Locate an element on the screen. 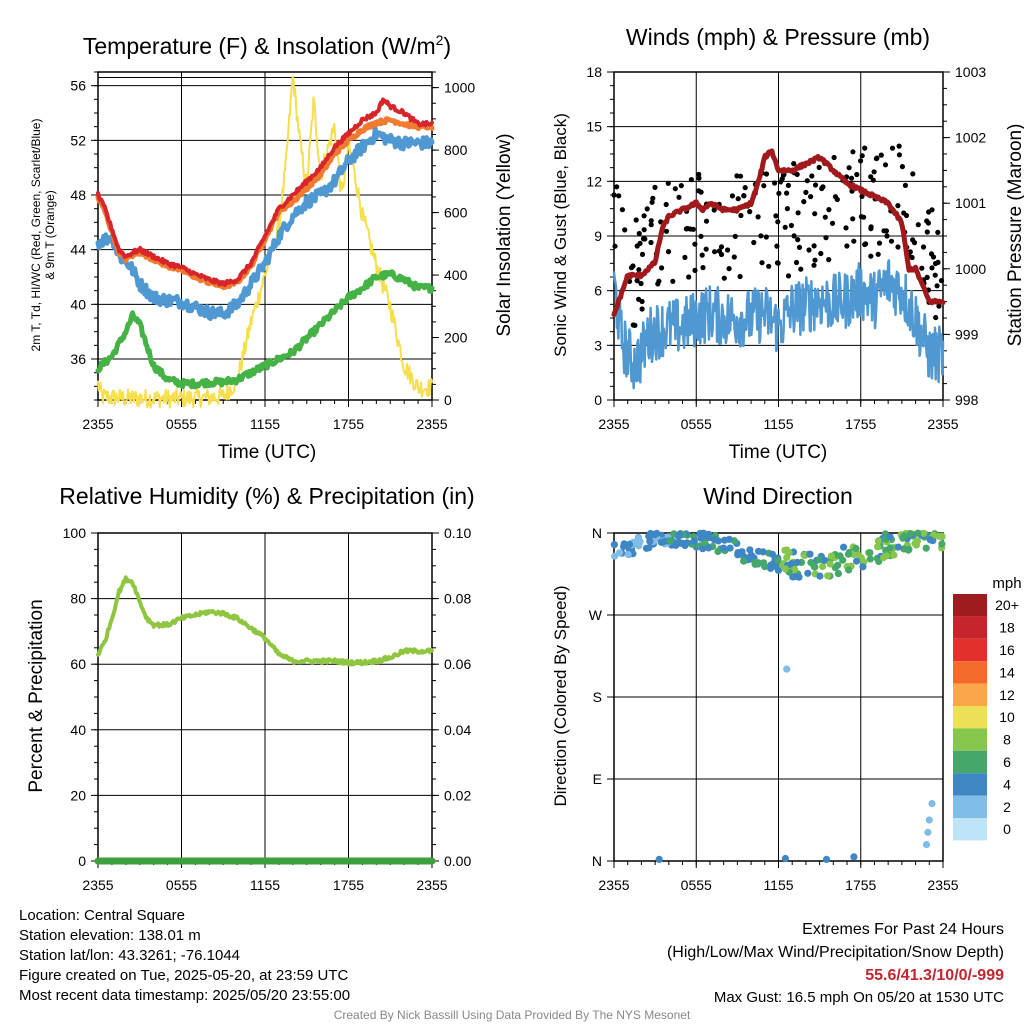  location: Location: Central Square is located at coordinates (102, 915).